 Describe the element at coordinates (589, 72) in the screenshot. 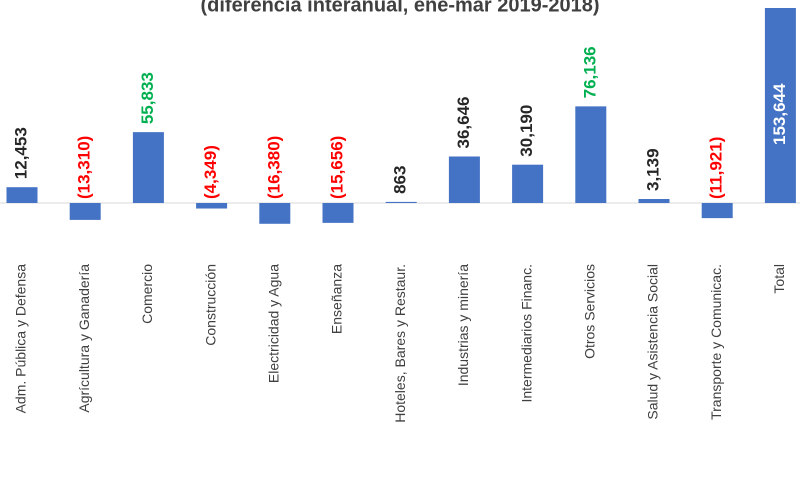

I see `value-label: 76,136` at that location.